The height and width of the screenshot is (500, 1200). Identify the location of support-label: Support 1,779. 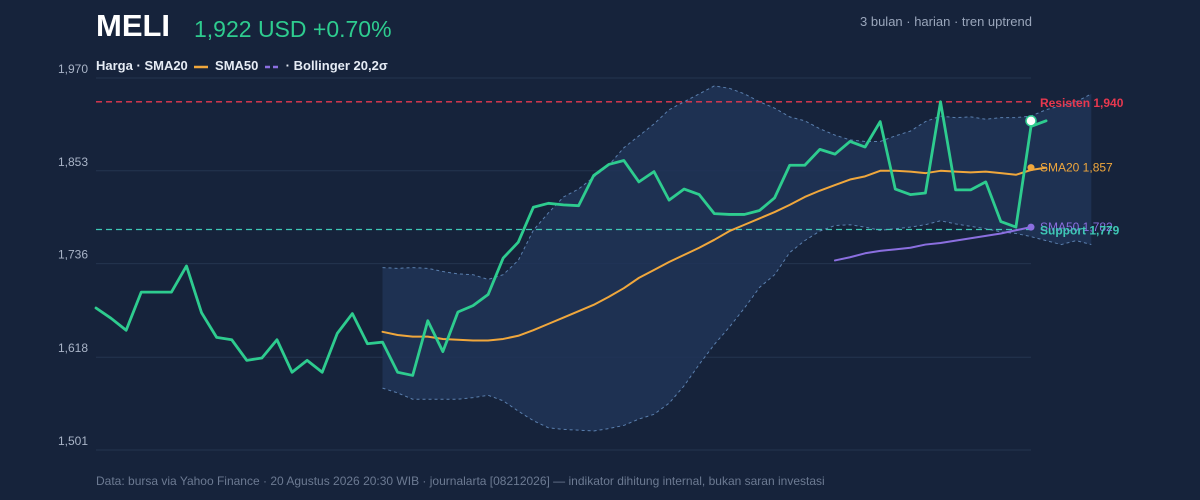
(1080, 230).